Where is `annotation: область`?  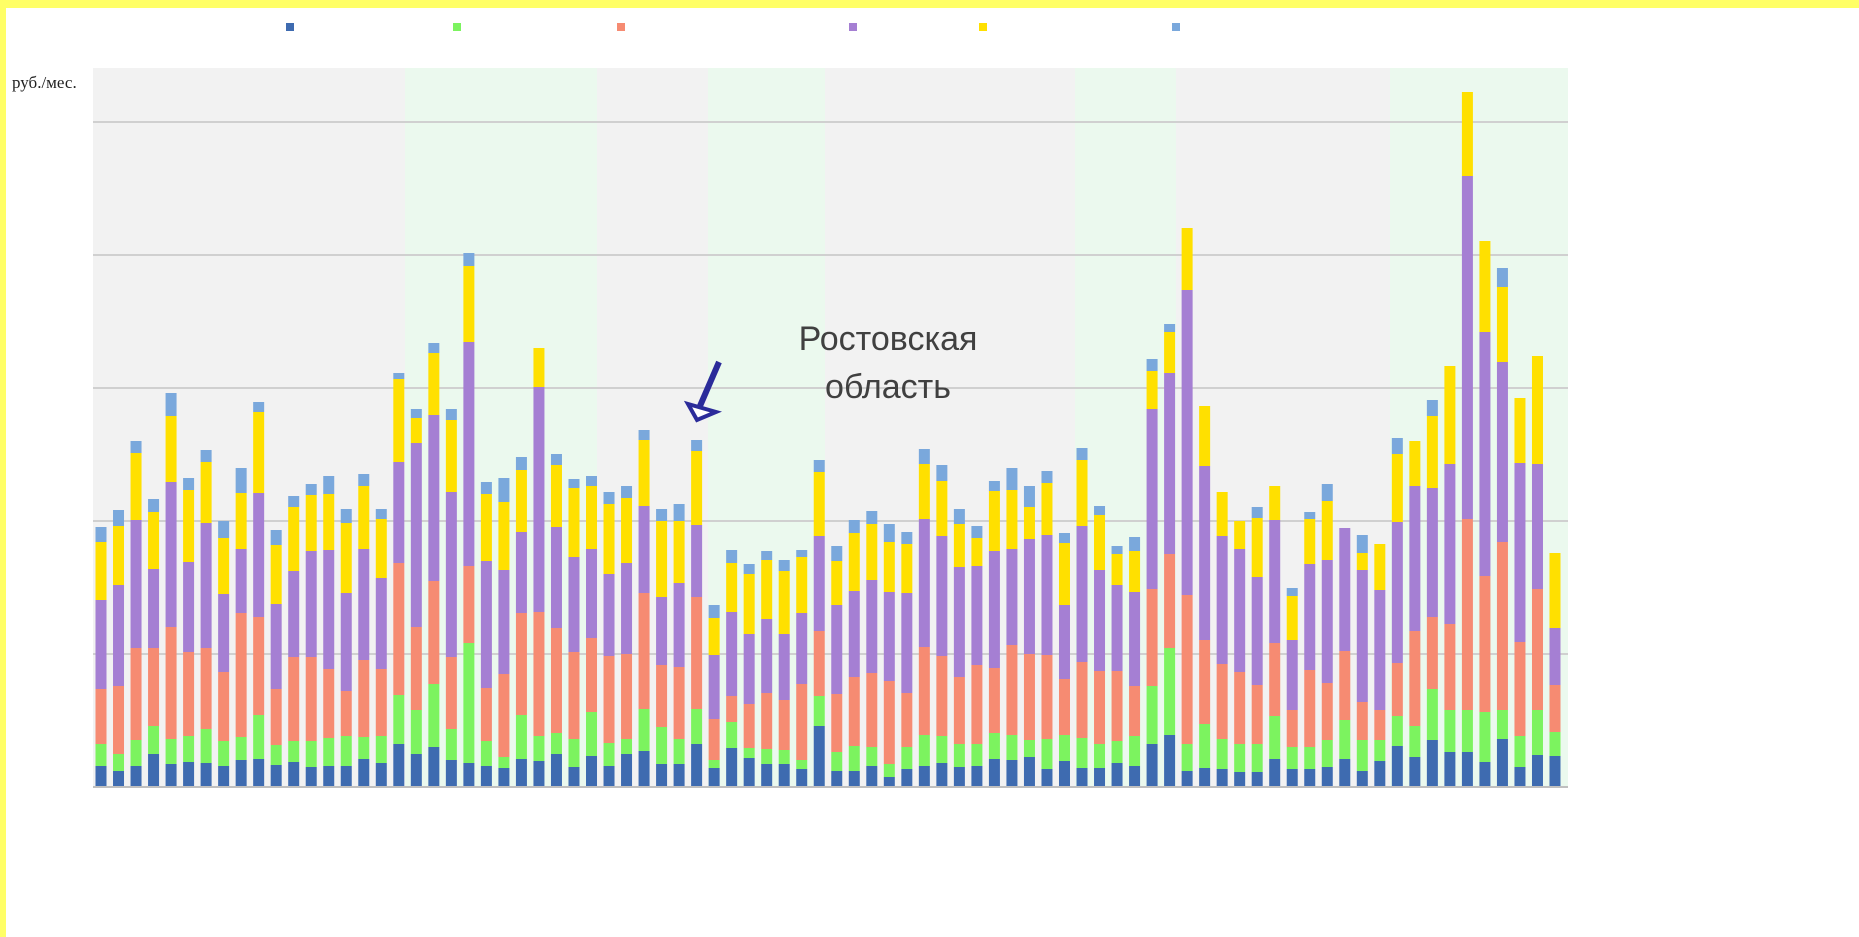 annotation: область is located at coordinates (888, 387).